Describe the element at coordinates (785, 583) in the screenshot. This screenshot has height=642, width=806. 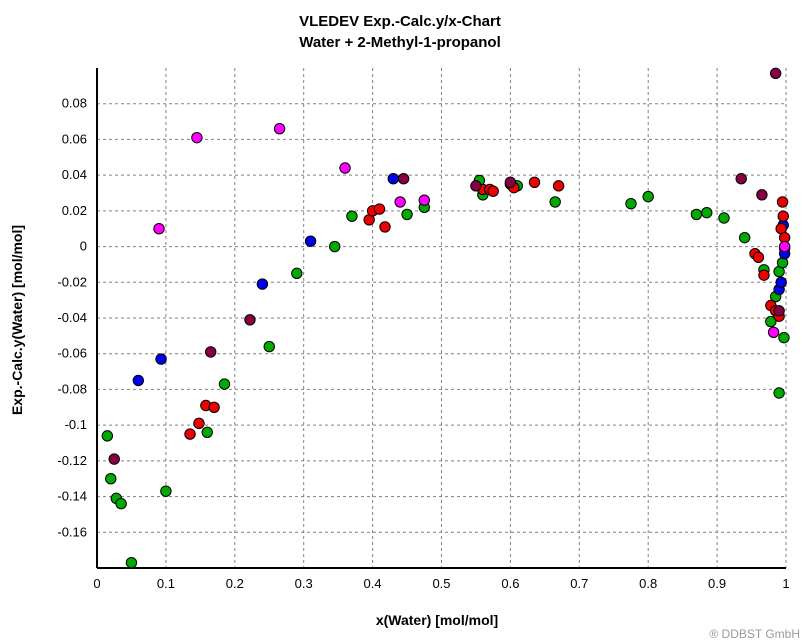
I see `x-tick-label: 1` at that location.